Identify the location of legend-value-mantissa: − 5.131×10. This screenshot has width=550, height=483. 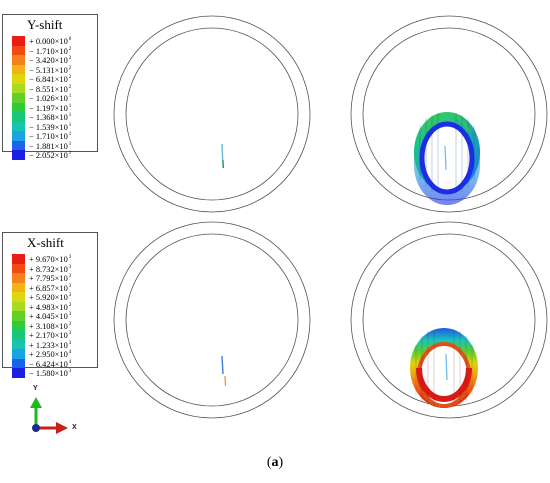
(48, 70).